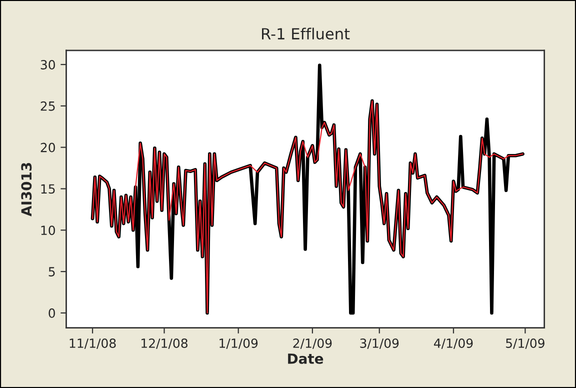 This screenshot has width=576, height=388. I want to click on x-tick-label: 12/1/08, so click(165, 343).